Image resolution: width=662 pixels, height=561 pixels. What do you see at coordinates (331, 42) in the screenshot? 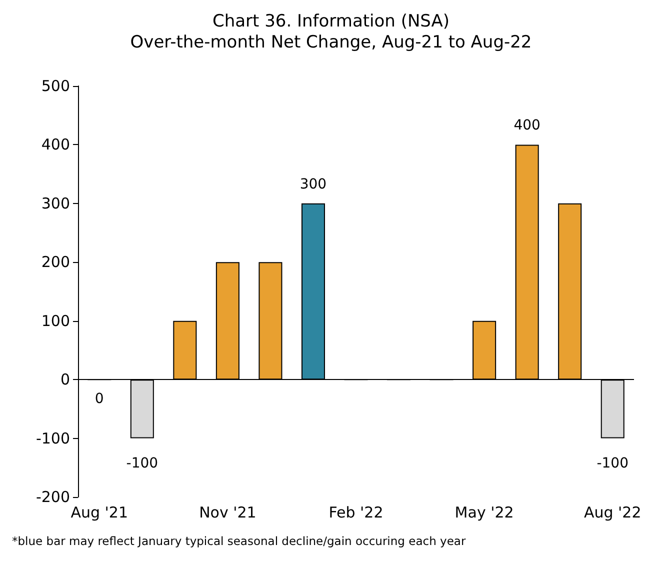
I see `chart-subtitle: Over-the-month Net Change, Aug-21 to Aug-22` at bounding box center [331, 42].